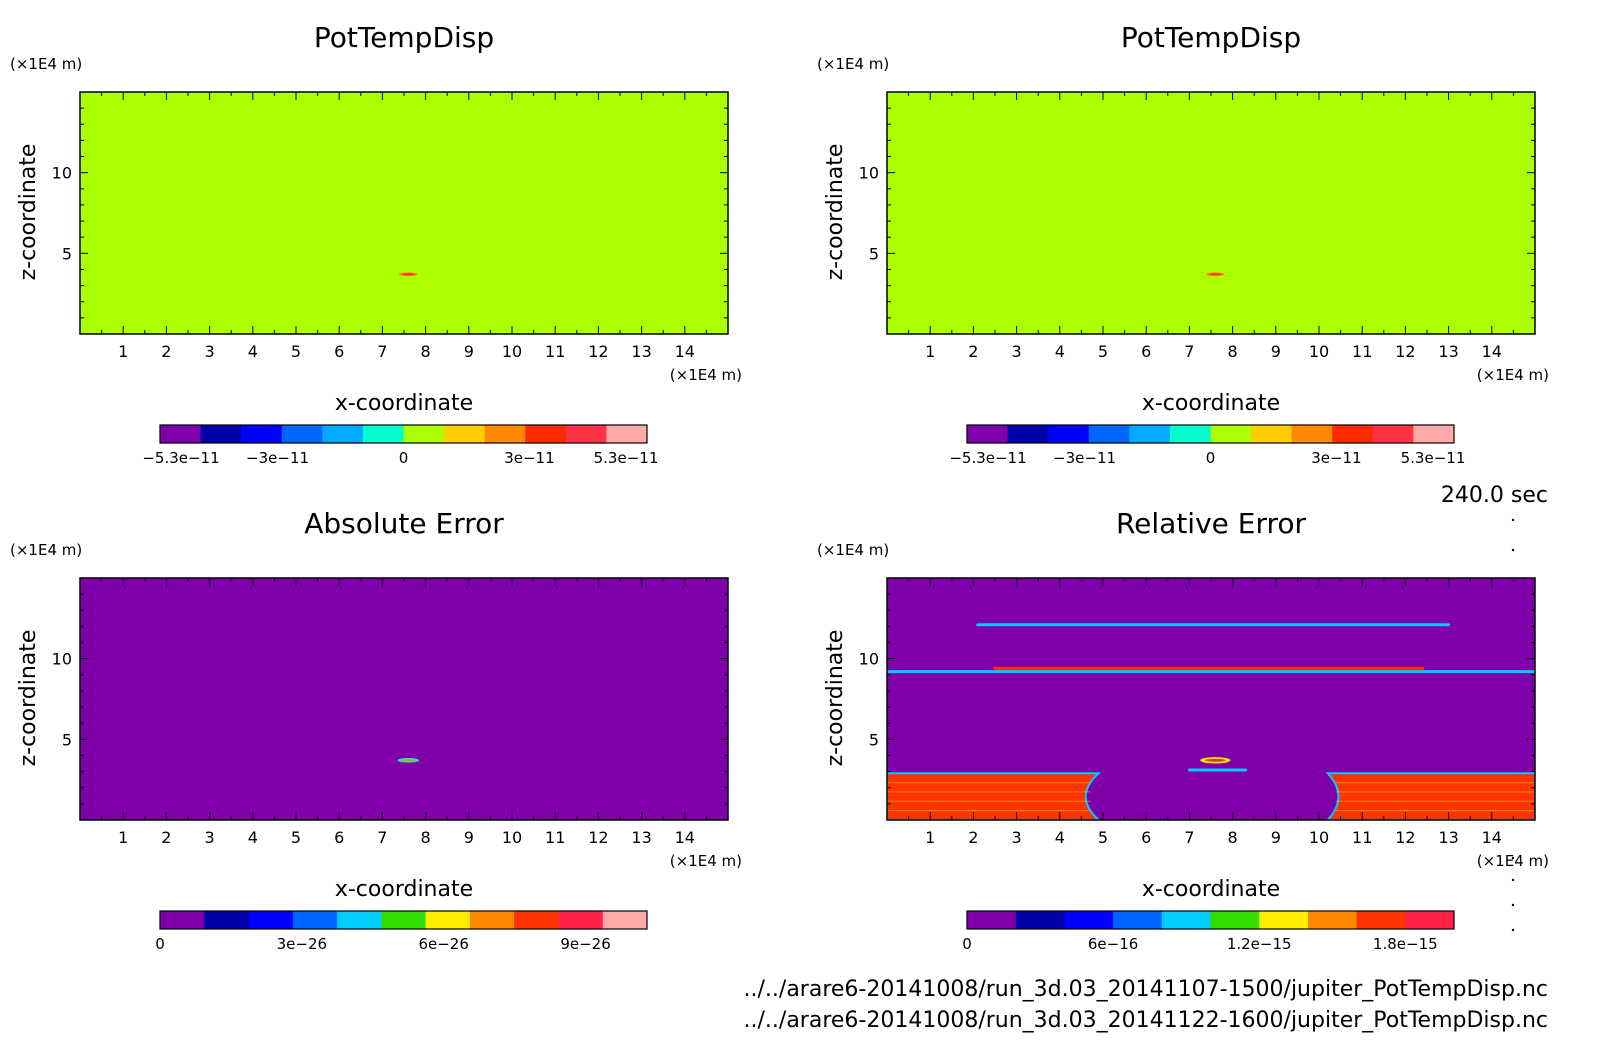 The image size is (1604, 1054). What do you see at coordinates (339, 351) in the screenshot?
I see `x-tick-label: 6` at bounding box center [339, 351].